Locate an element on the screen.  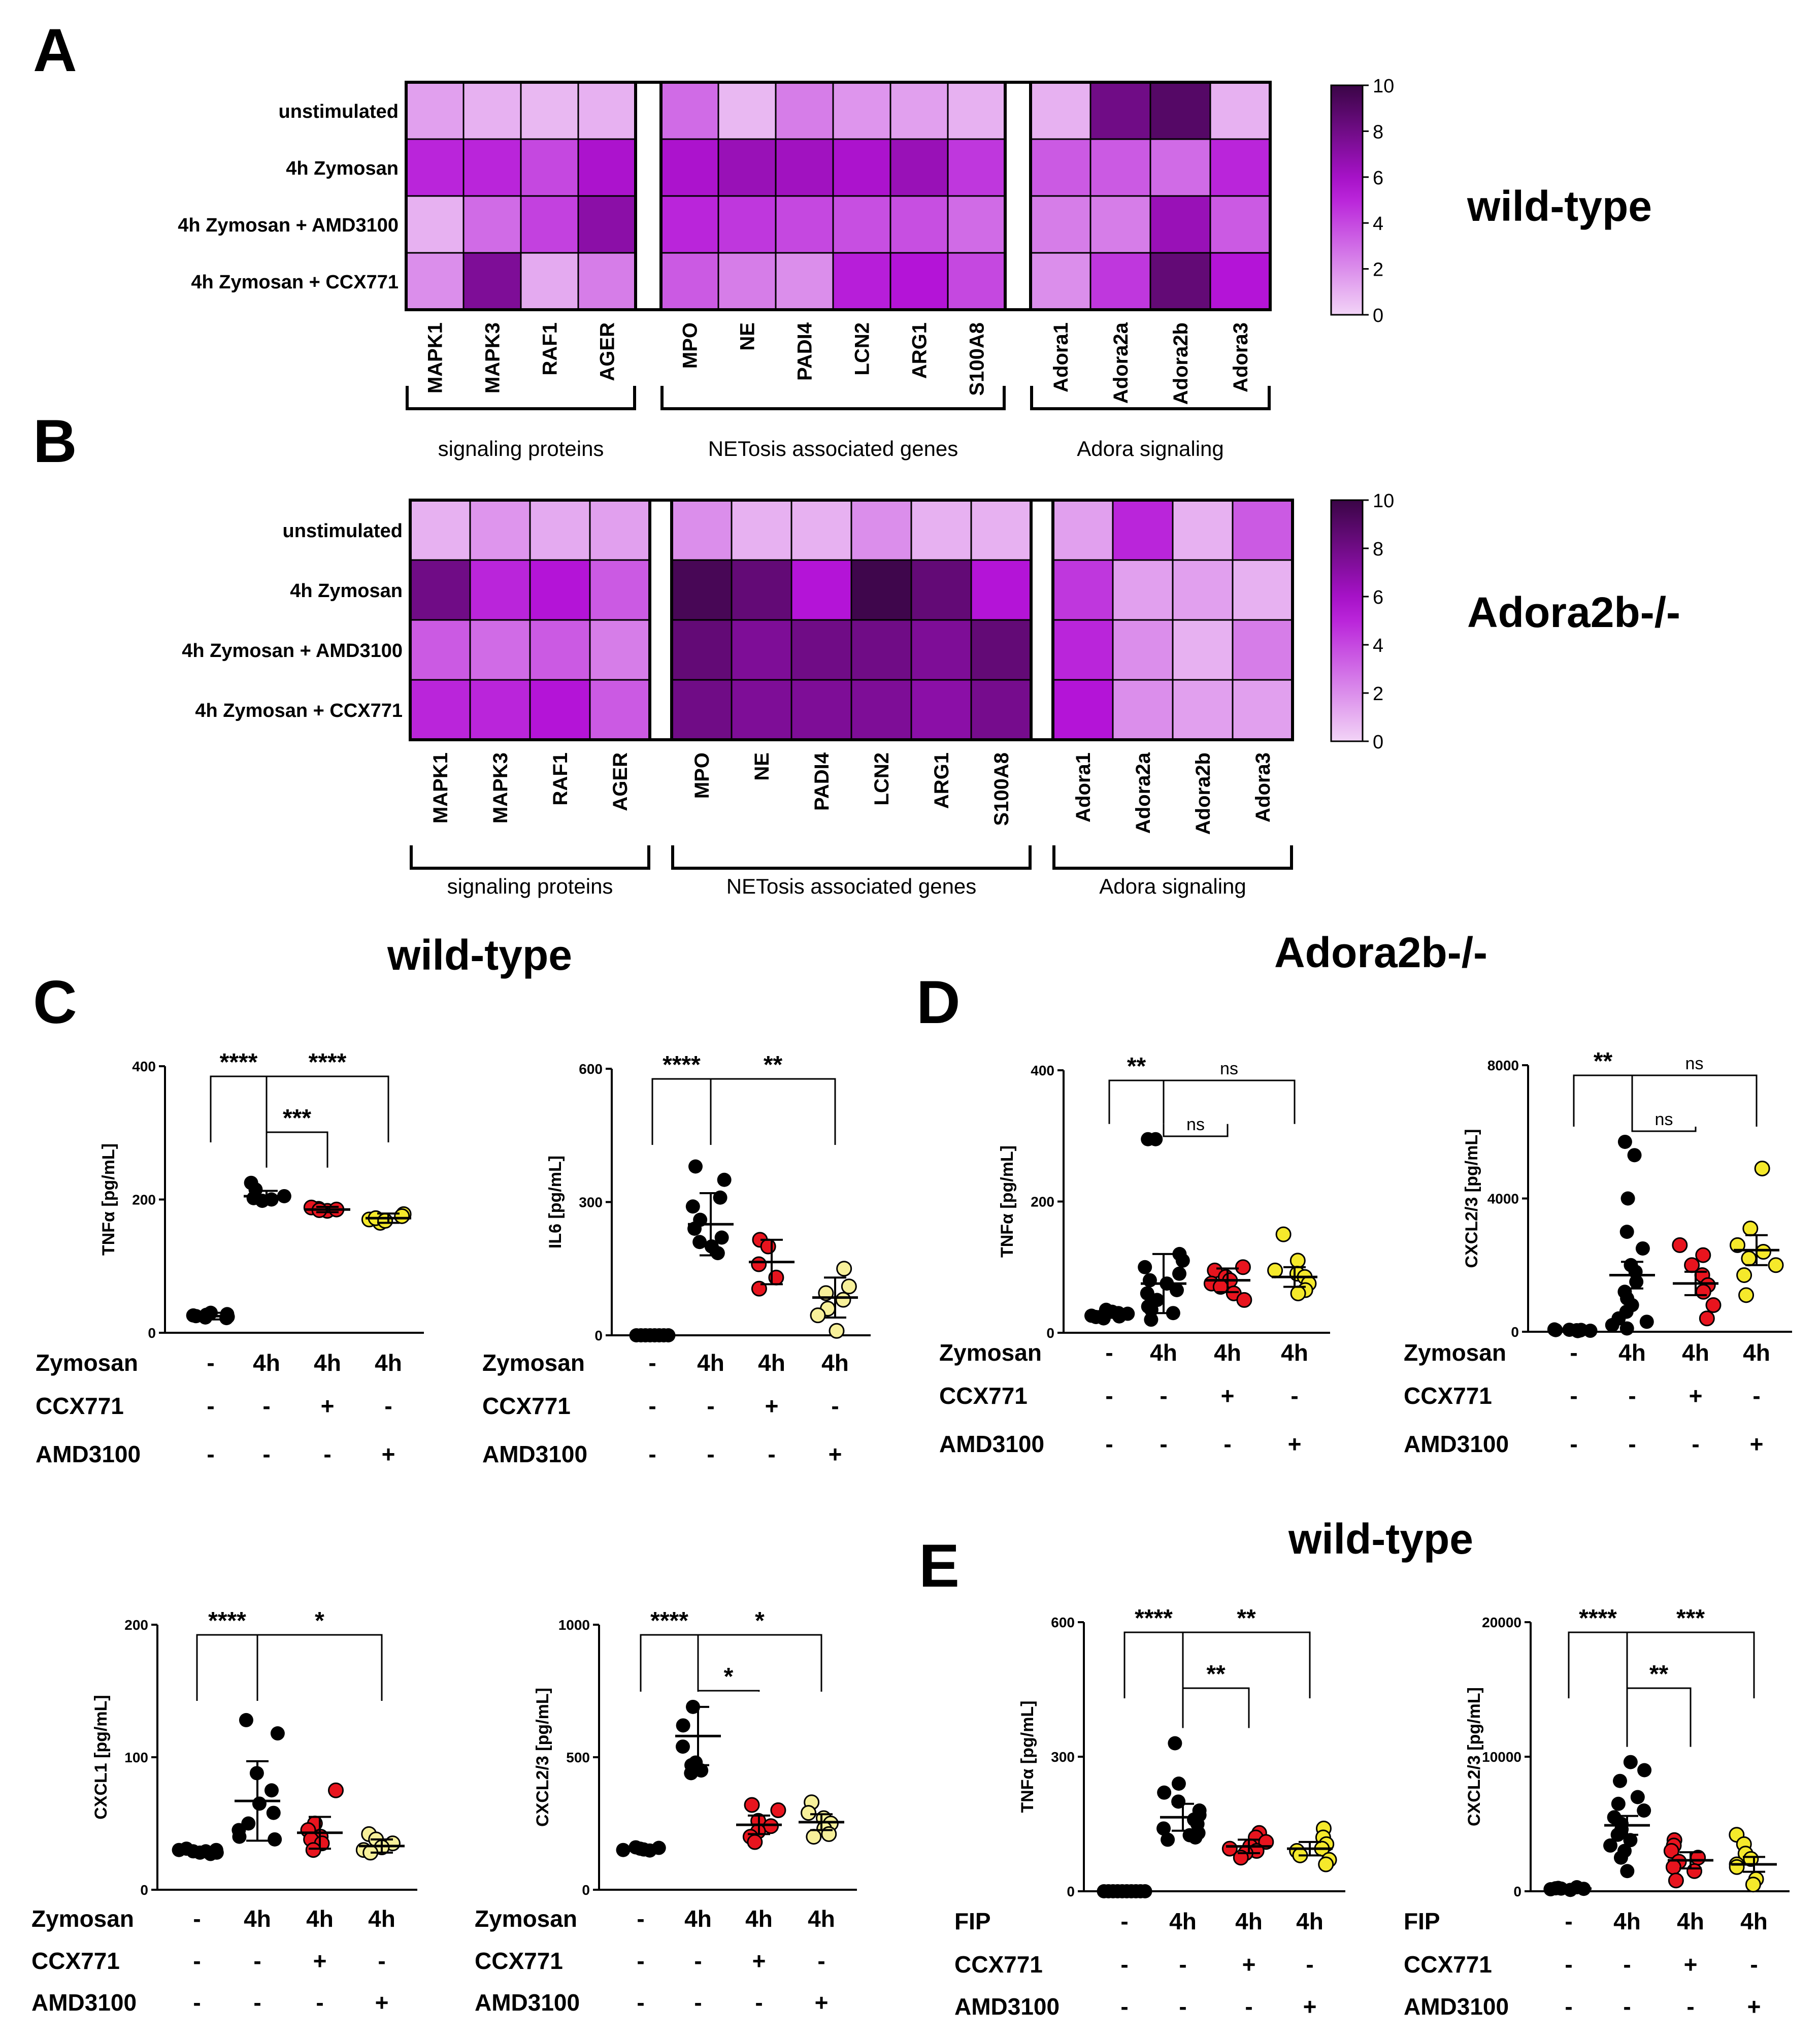
heatmap-row-label: unstimulated is located at coordinates (343, 531).